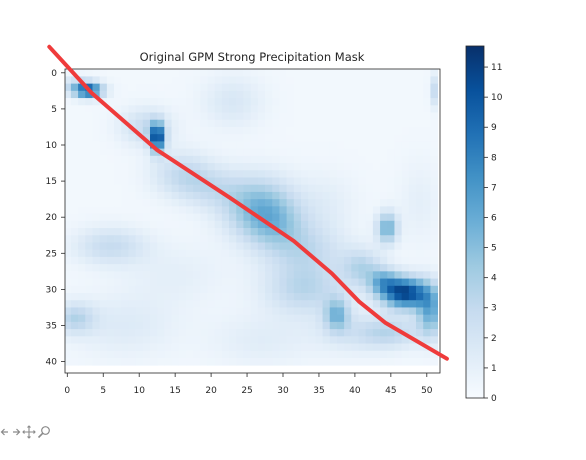  What do you see at coordinates (252, 57) in the screenshot?
I see `chart-title: Original GPM Strong Precipitation Mask` at bounding box center [252, 57].